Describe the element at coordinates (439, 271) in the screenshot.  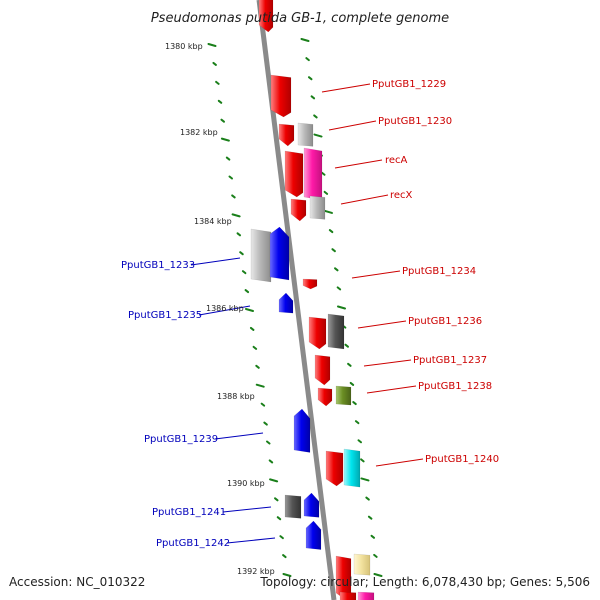
I see `gene-label-pputgb1-1234: PputGB1_1234` at that location.